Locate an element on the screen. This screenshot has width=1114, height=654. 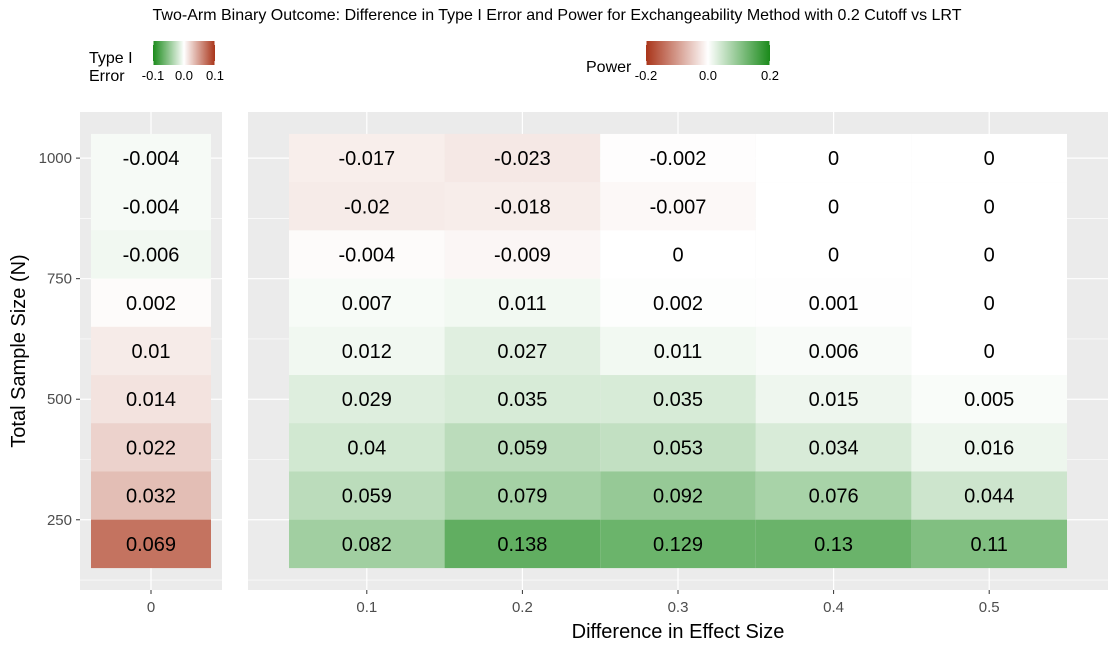
cell-value-label: 0.007 is located at coordinates (367, 304).